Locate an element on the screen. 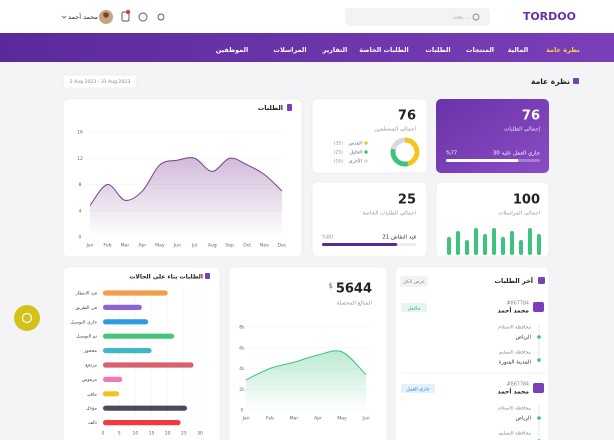  x-tick-label: 10 is located at coordinates (135, 434).